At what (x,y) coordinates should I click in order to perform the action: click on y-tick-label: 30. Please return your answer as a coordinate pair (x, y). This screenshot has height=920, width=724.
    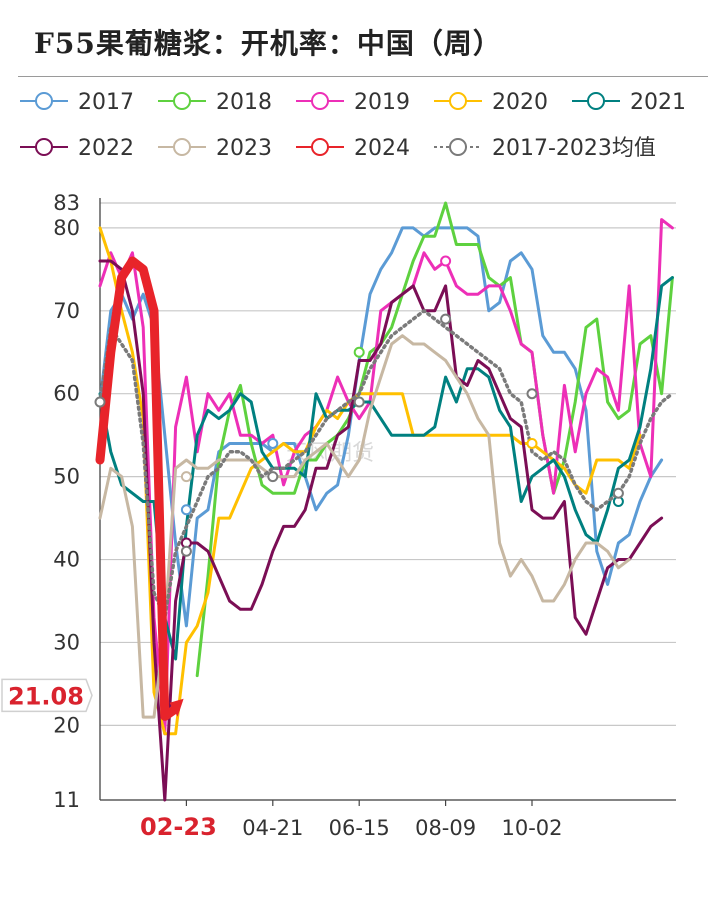
    Looking at the image, I should click on (66, 642).